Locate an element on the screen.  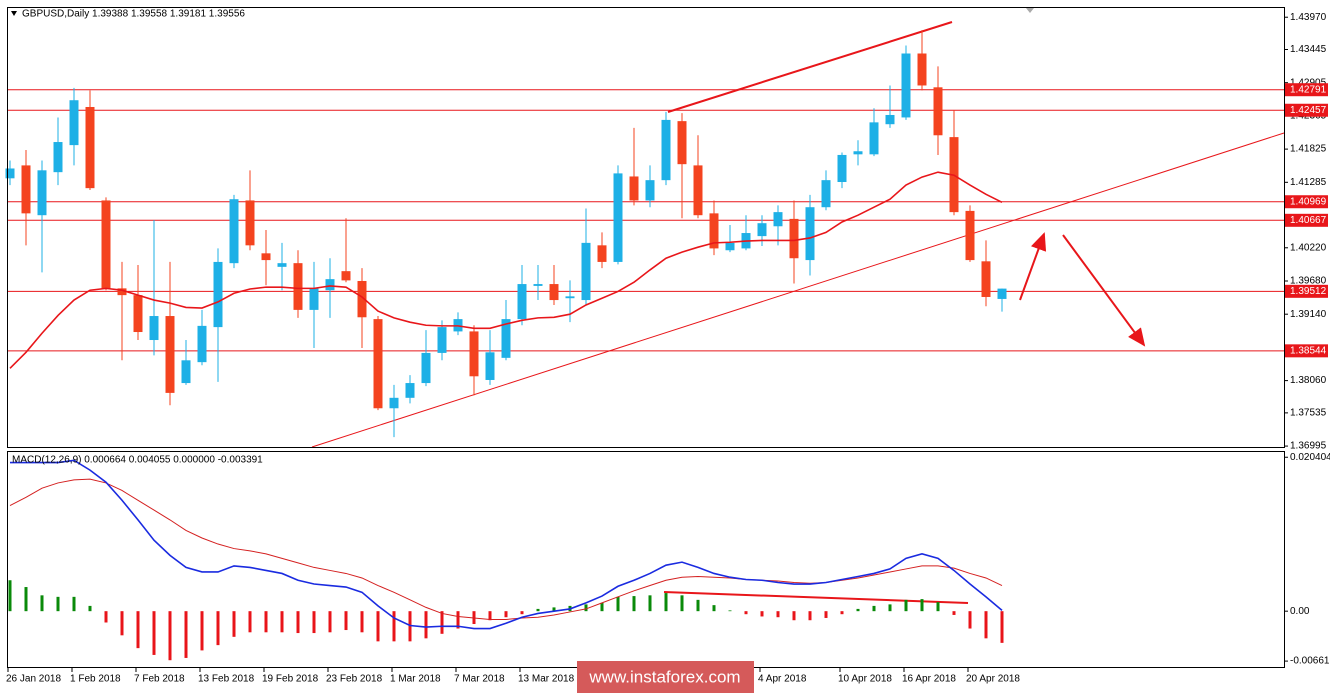
y-tick-label: 1.40220 is located at coordinates (1308, 247).